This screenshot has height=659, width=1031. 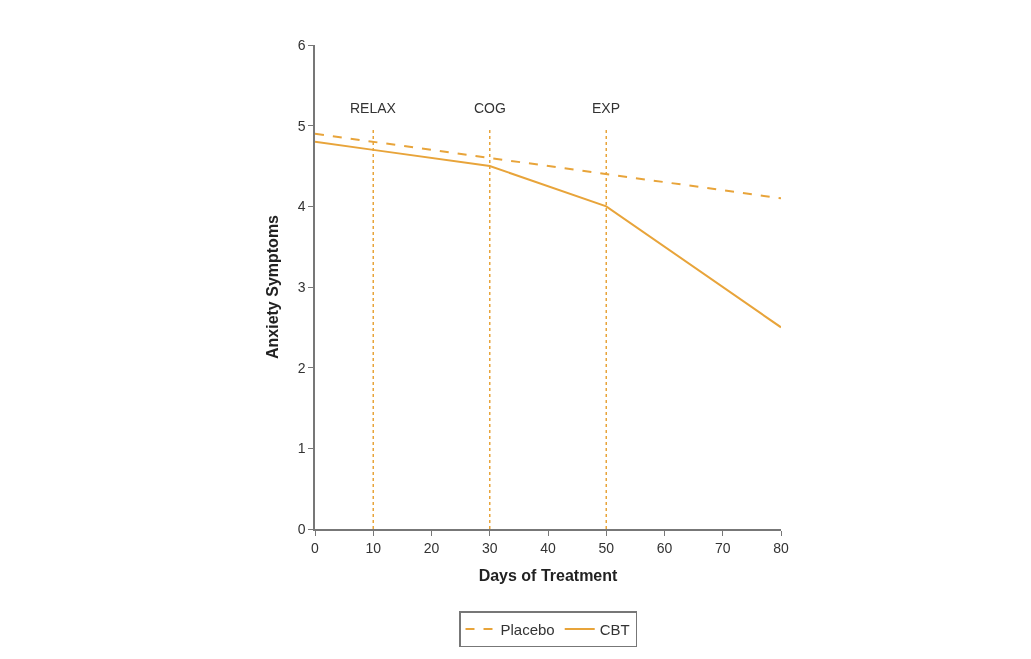 I want to click on ref-line-label: COG, so click(x=490, y=108).